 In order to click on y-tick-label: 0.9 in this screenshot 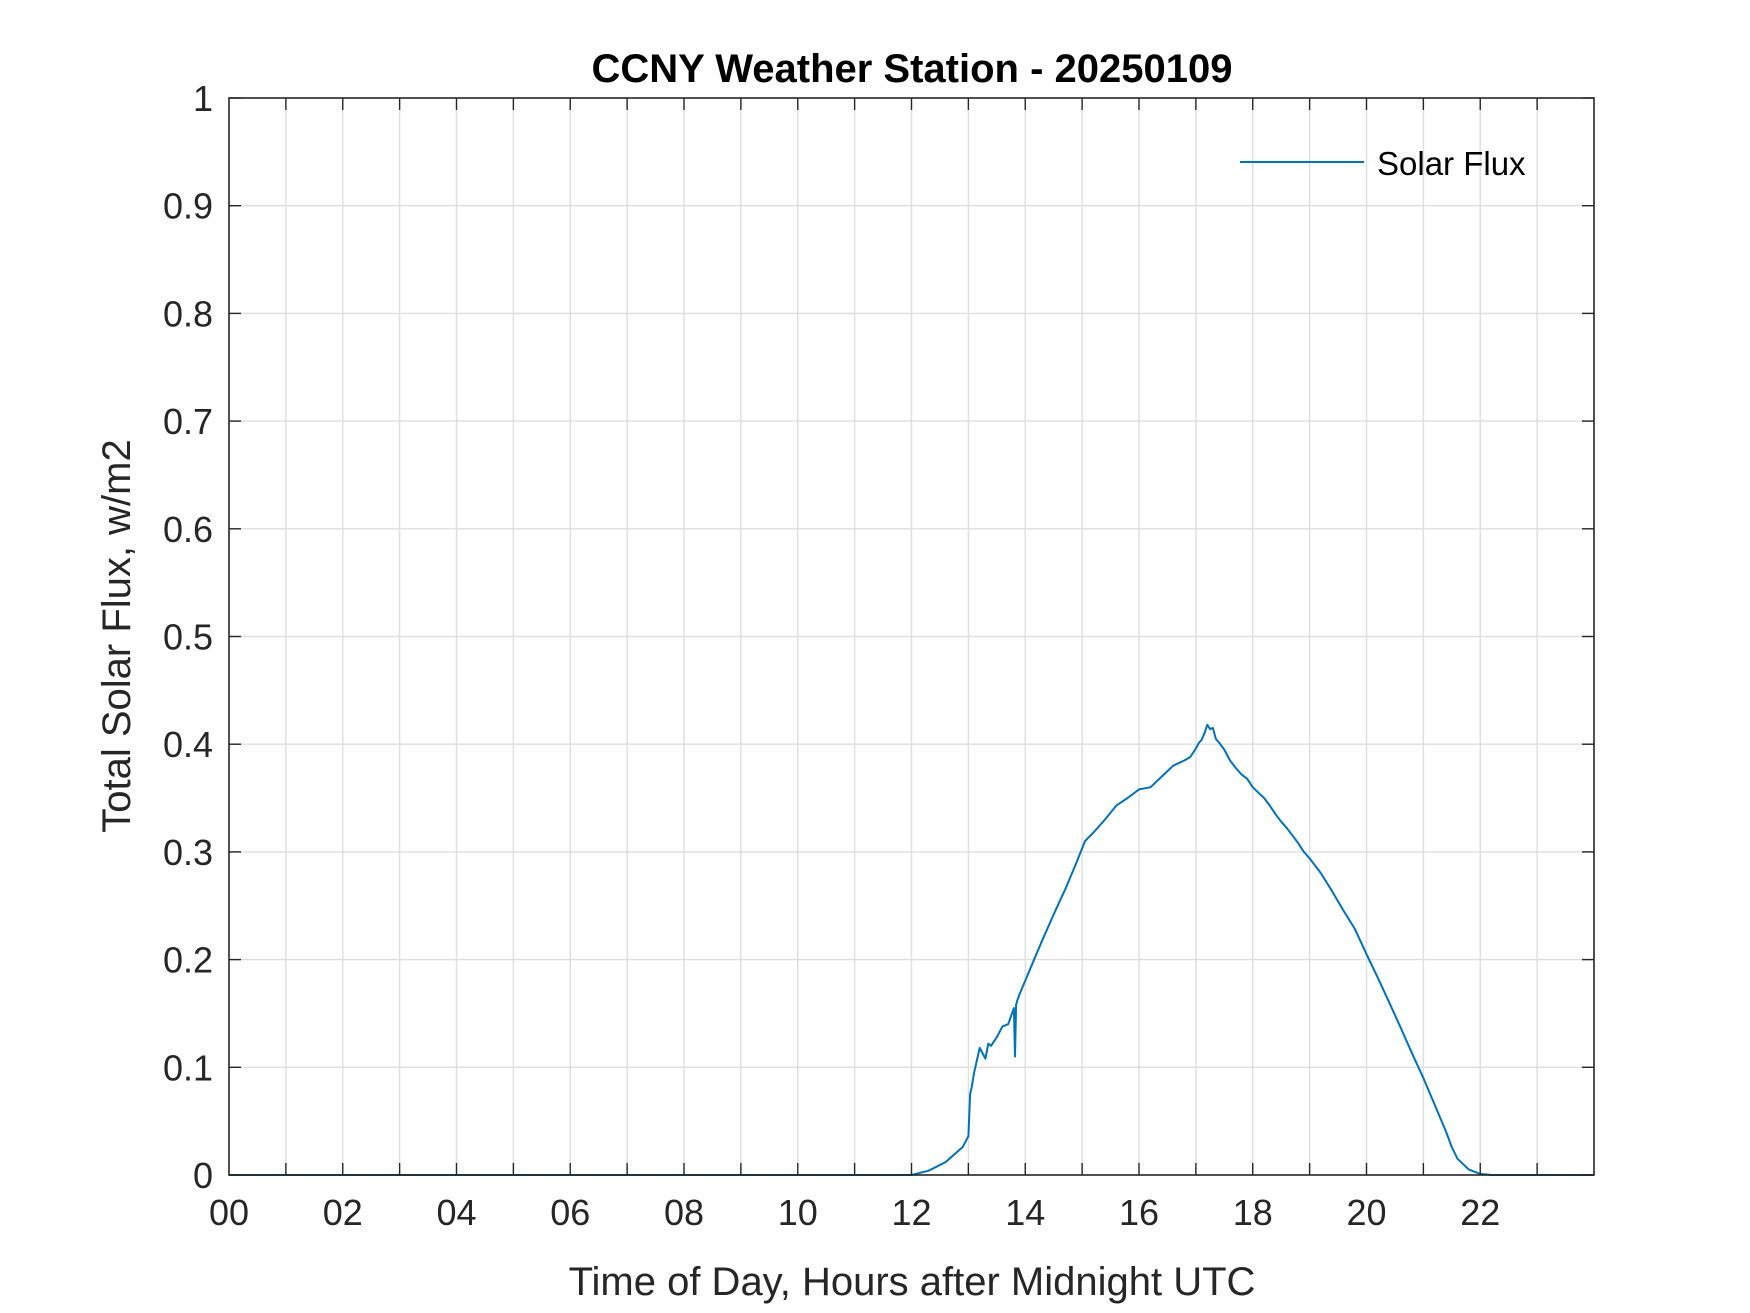, I will do `click(188, 206)`.